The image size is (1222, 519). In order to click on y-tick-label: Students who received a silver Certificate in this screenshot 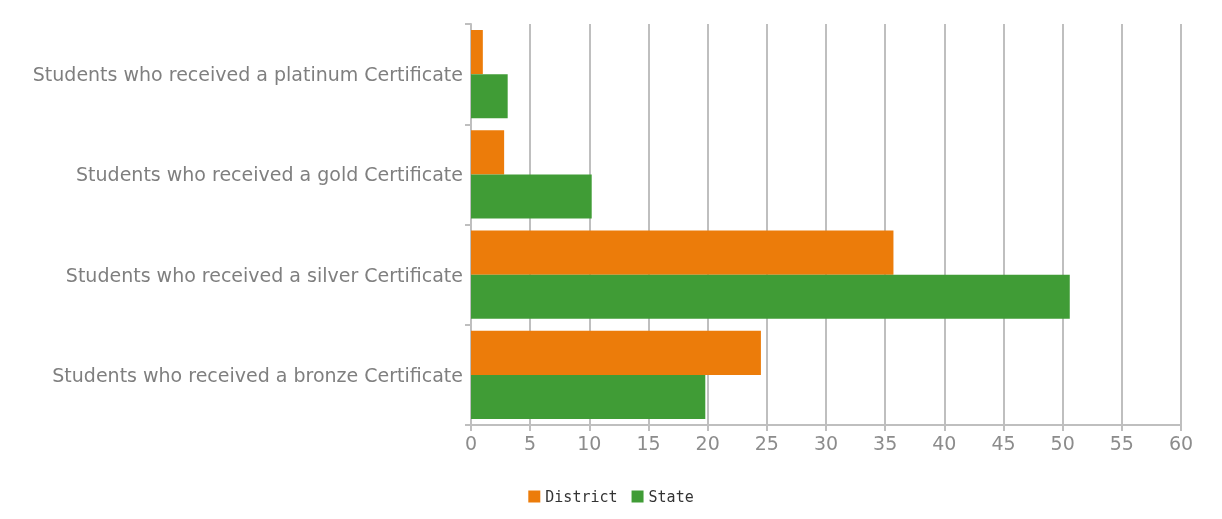, I will do `click(264, 274)`.